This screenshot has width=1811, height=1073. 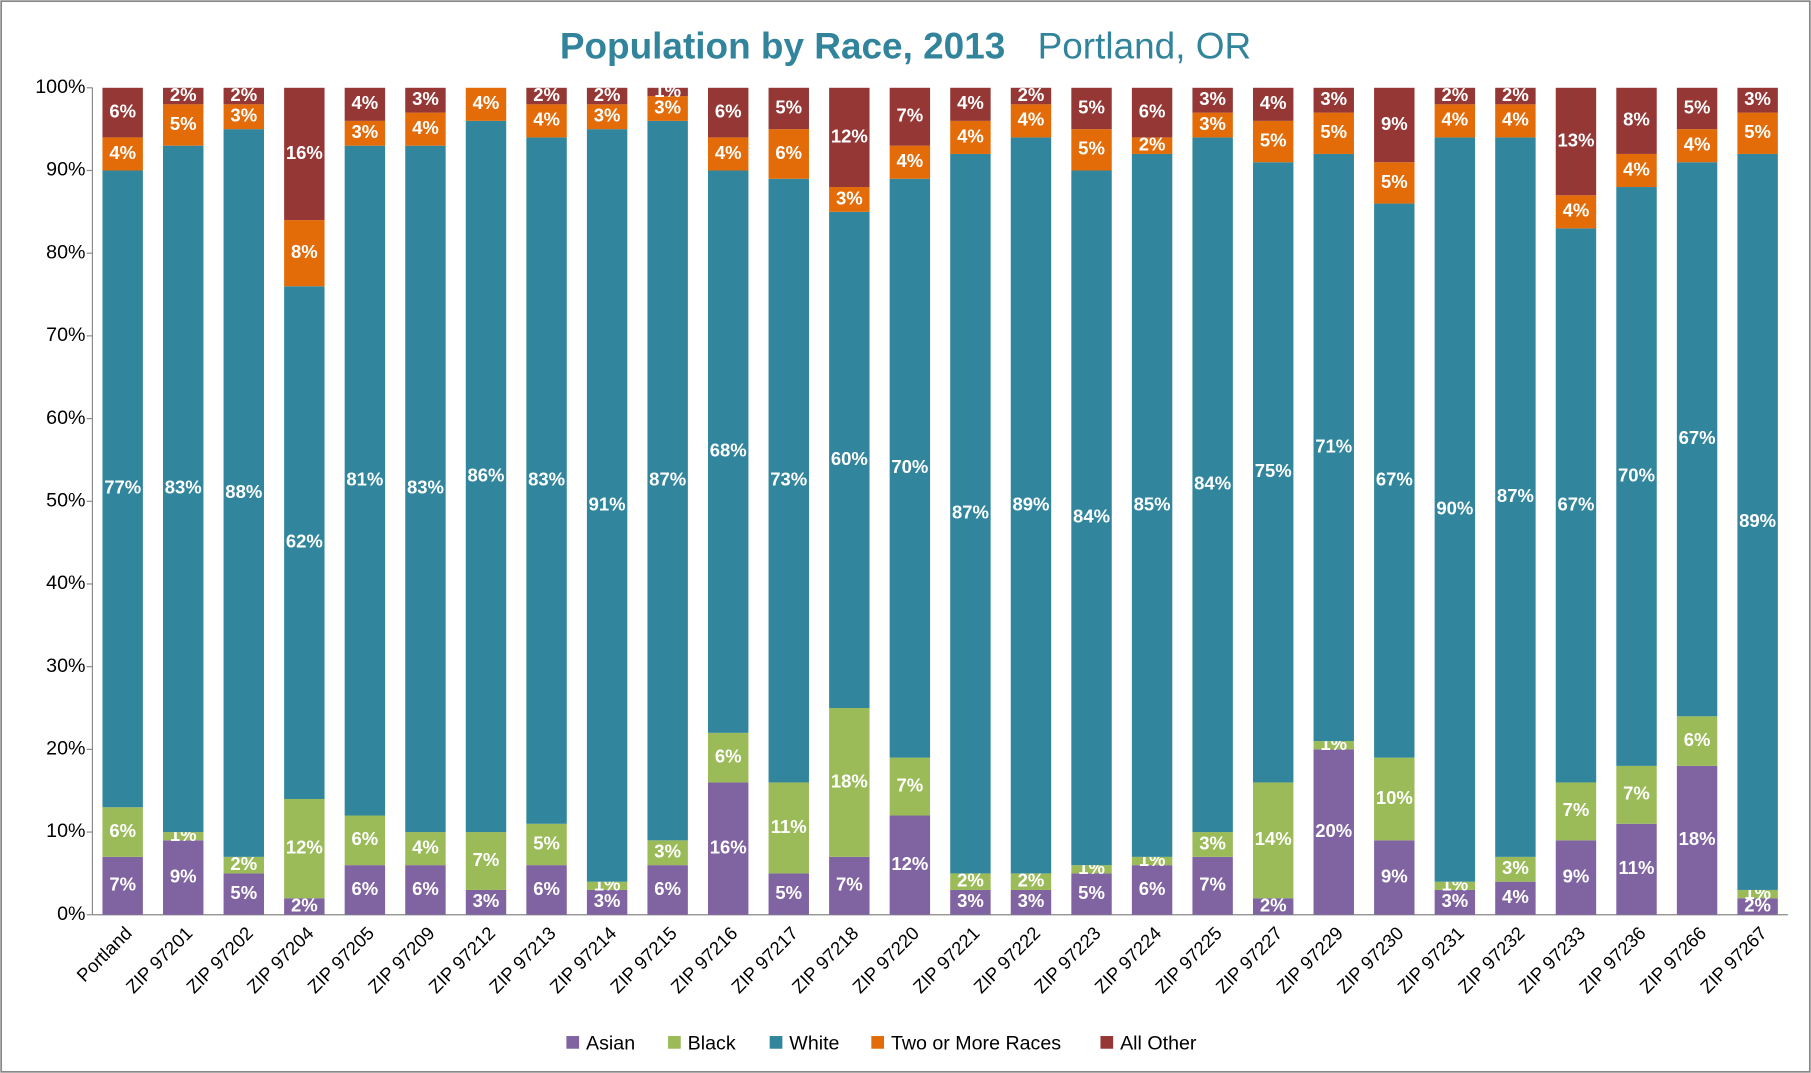 What do you see at coordinates (1636, 474) in the screenshot?
I see `data-label: 70%` at bounding box center [1636, 474].